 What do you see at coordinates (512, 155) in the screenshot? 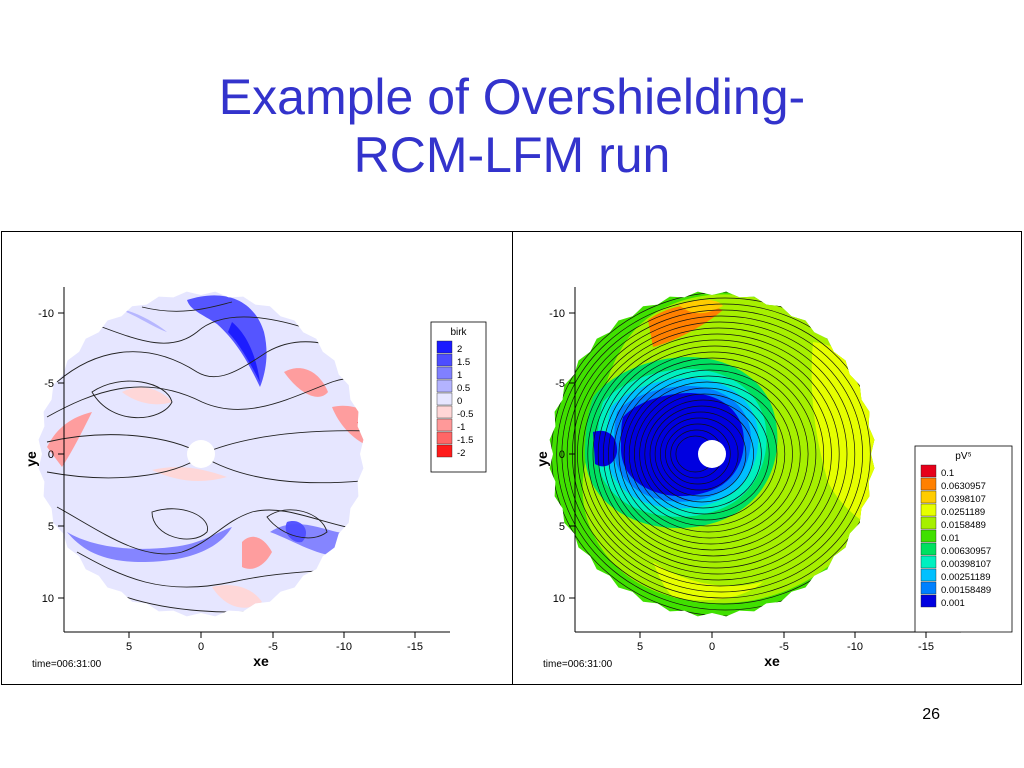
I see `slide-title-line-2: RCM-LFM run` at bounding box center [512, 155].